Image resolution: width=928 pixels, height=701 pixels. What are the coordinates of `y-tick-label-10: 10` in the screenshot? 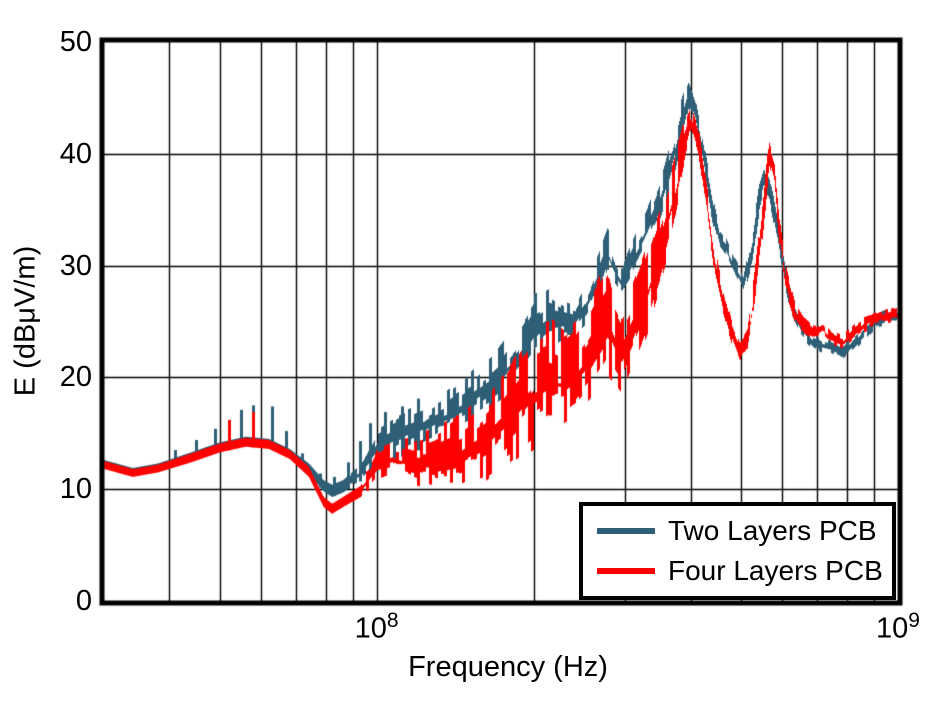 It's located at (75, 489).